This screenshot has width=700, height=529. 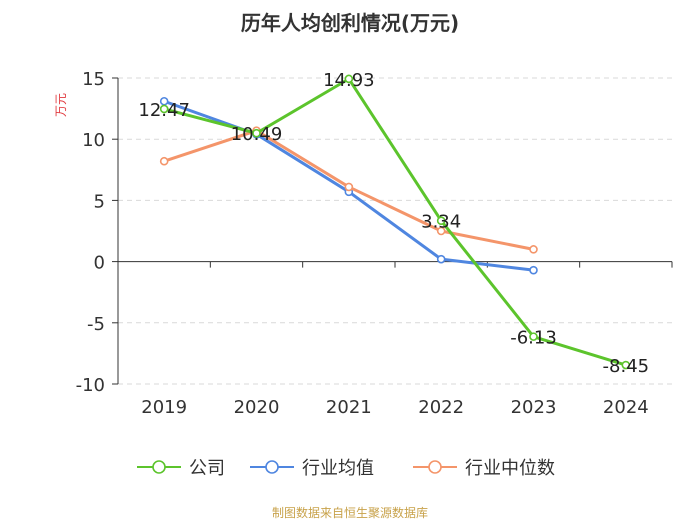 I want to click on data-label: -6.13, so click(x=533, y=338).